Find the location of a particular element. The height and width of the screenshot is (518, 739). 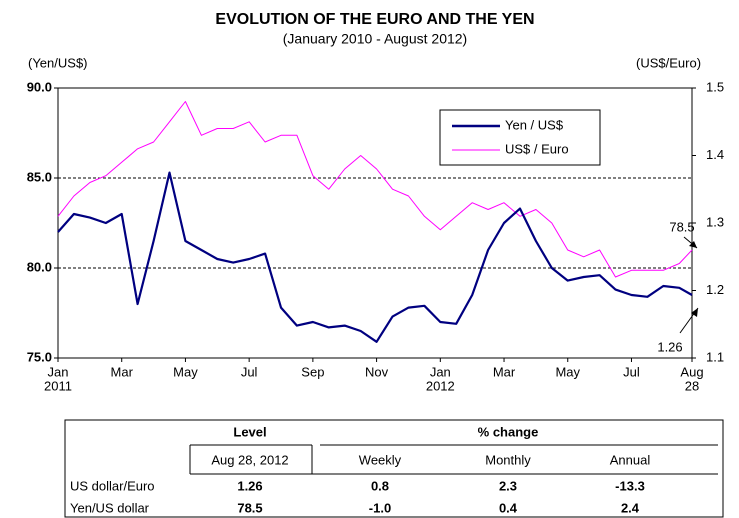

table-column: Annual is located at coordinates (630, 459).